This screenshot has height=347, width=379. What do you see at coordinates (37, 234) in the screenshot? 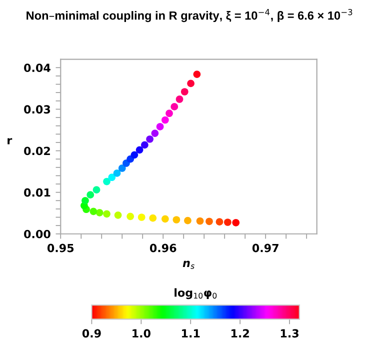
I see `y-tick-label: 0.00` at bounding box center [37, 234].